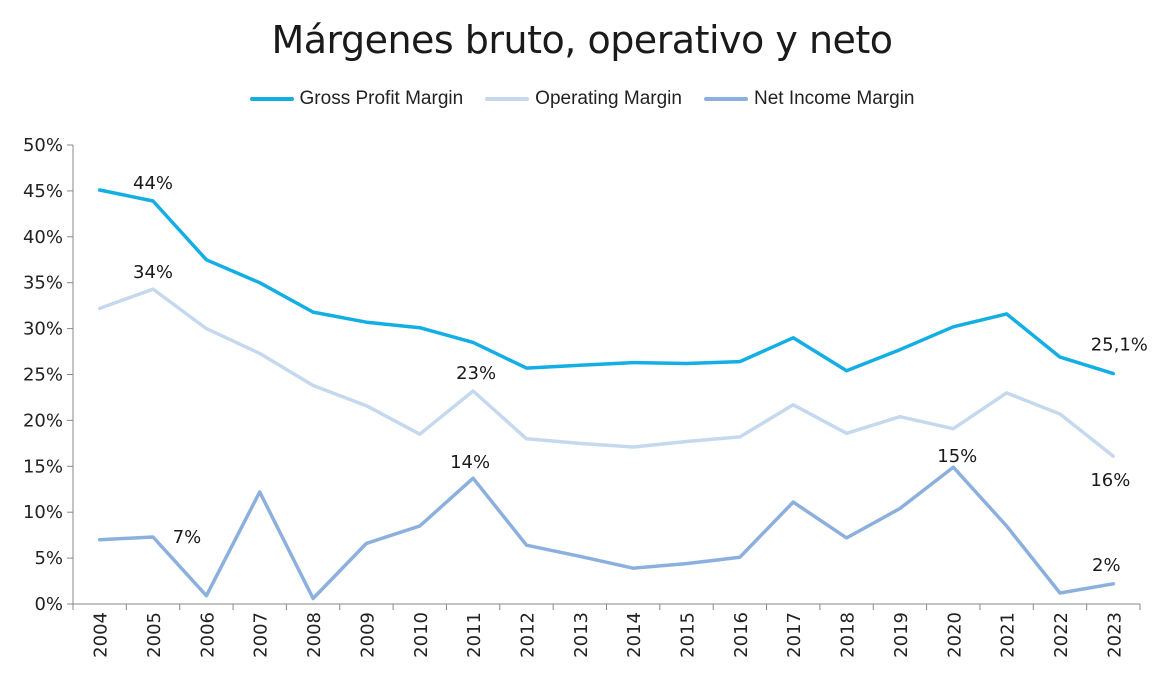 The height and width of the screenshot is (678, 1164). I want to click on x-tick-label: 2023, so click(1114, 635).